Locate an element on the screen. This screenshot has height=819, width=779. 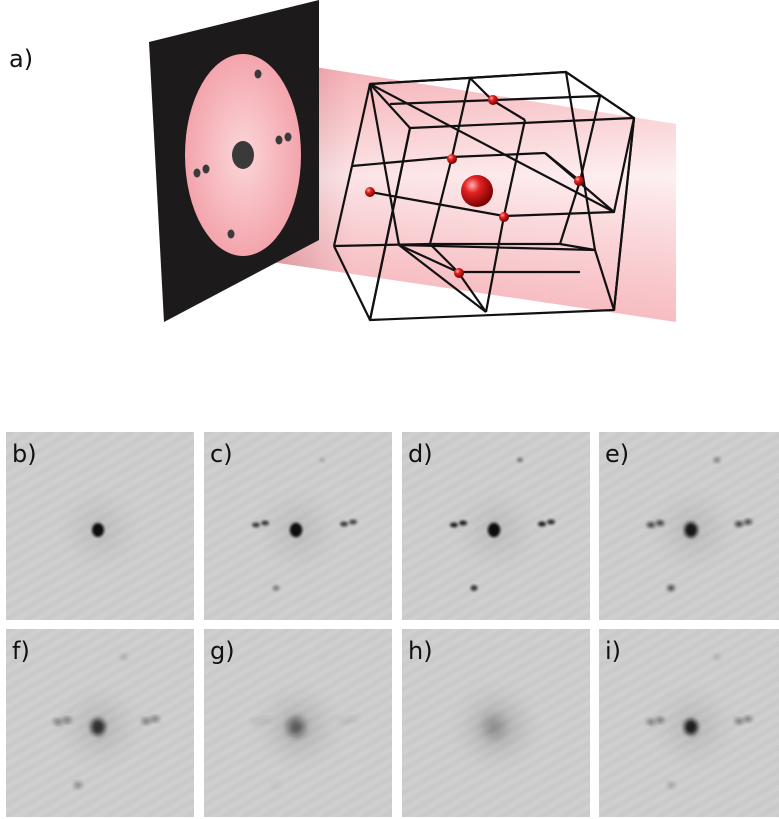
diffraction-pattern-f: f) is located at coordinates (100, 723).